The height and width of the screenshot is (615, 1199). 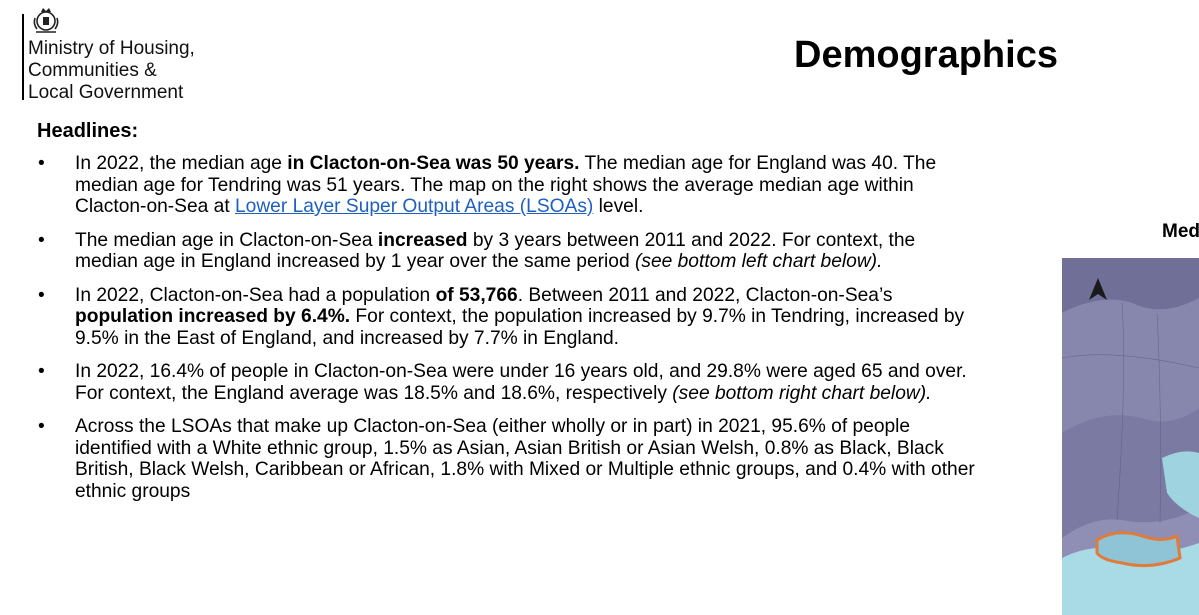 What do you see at coordinates (111, 48) in the screenshot?
I see `department-name-line: Ministry of Housing,` at bounding box center [111, 48].